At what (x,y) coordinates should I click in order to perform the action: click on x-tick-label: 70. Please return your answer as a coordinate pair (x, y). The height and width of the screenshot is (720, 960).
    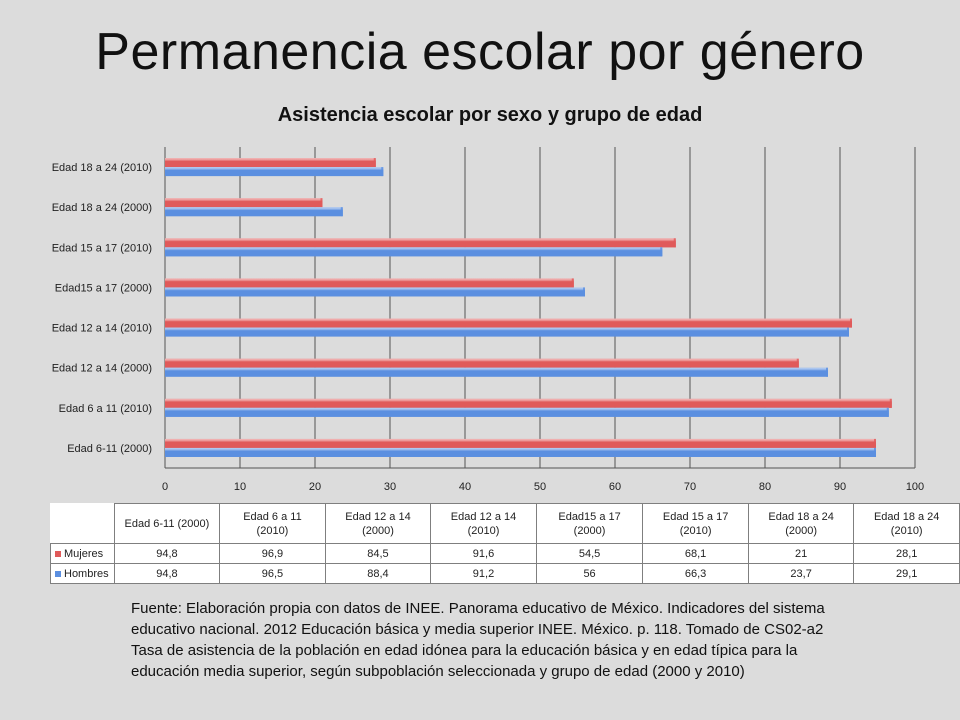
    Looking at the image, I should click on (690, 487).